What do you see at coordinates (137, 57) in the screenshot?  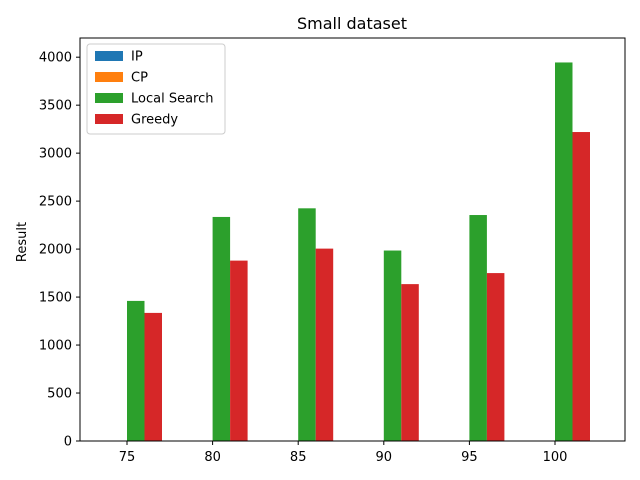 I see `legend-entry: IP` at bounding box center [137, 57].